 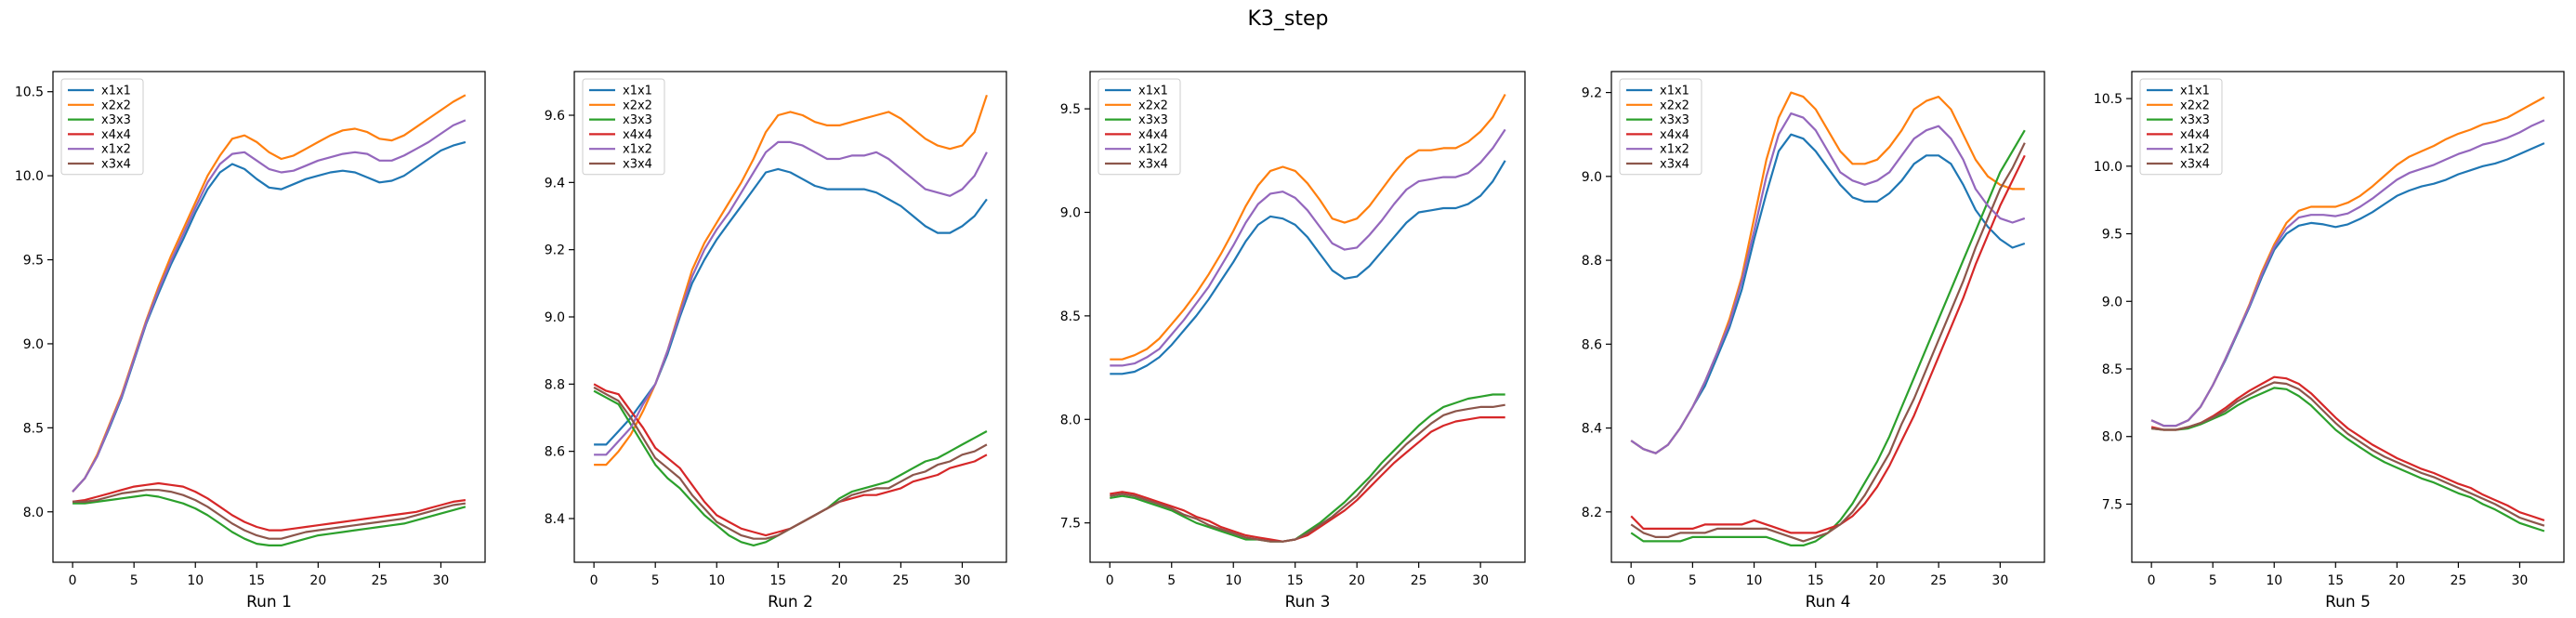 I want to click on x-axis-label: Run 3, so click(x=1308, y=602).